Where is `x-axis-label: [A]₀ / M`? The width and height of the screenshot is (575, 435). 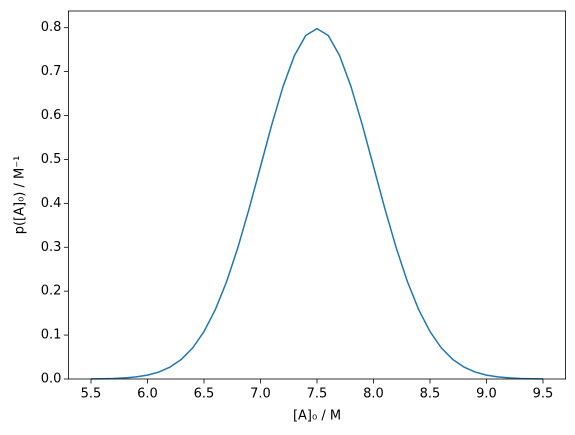 x-axis-label: [A]₀ / M is located at coordinates (317, 416).